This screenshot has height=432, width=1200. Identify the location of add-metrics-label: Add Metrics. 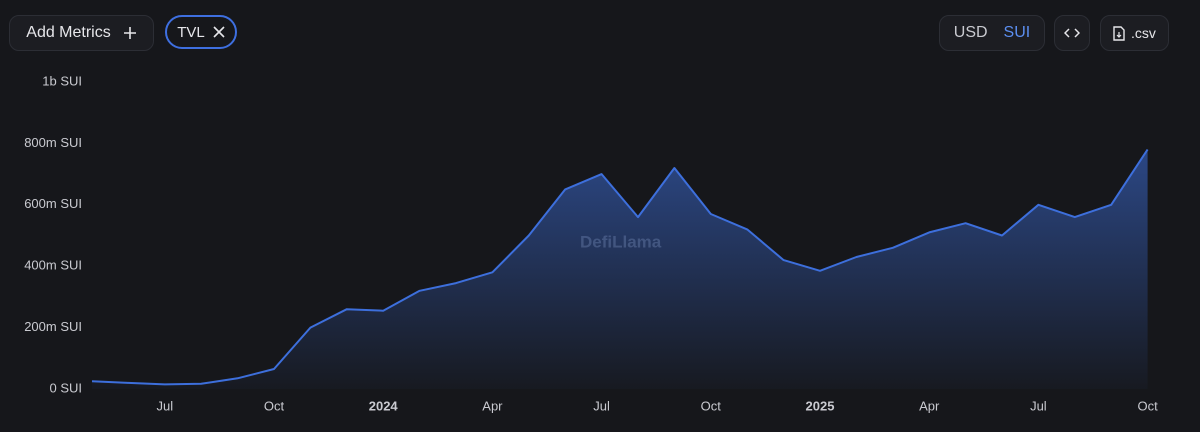
(68, 32).